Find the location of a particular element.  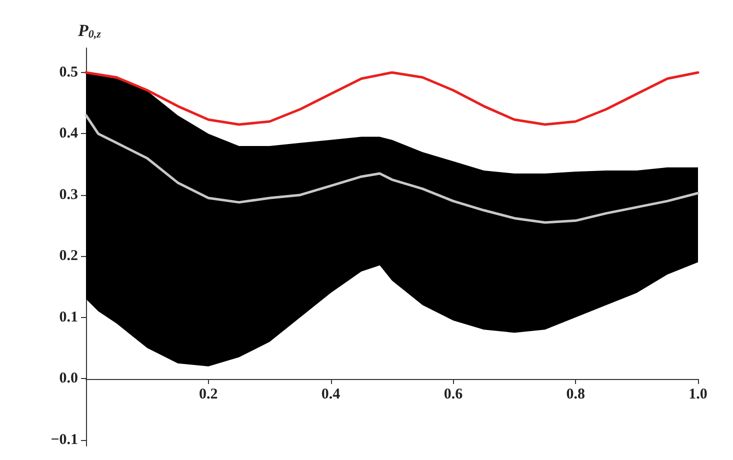

y-tick-label: 0.2 is located at coordinates (68, 256).